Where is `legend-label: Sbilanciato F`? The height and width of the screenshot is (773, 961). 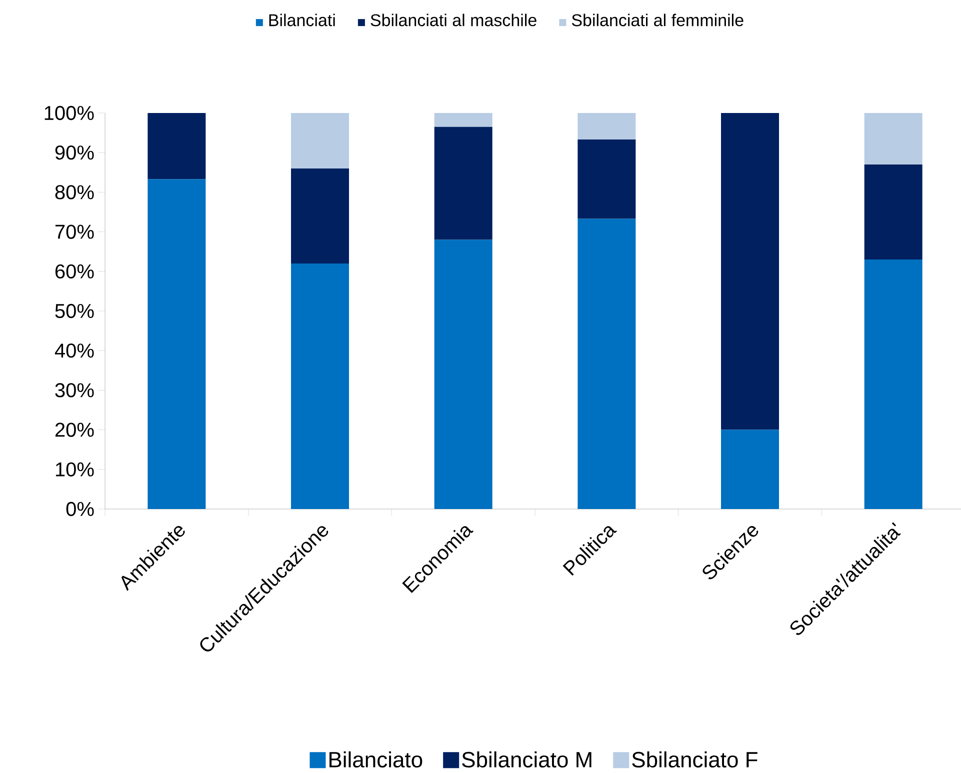
legend-label: Sbilanciato F is located at coordinates (695, 759).